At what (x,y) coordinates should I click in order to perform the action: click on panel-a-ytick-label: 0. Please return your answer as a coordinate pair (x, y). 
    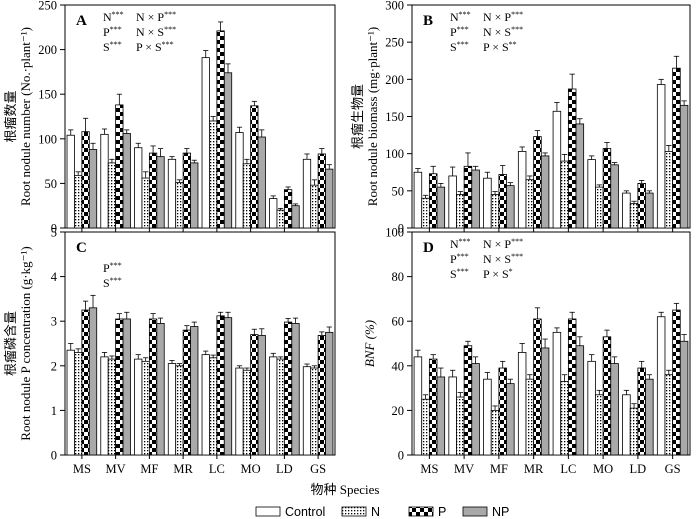
    Looking at the image, I should click on (54, 229).